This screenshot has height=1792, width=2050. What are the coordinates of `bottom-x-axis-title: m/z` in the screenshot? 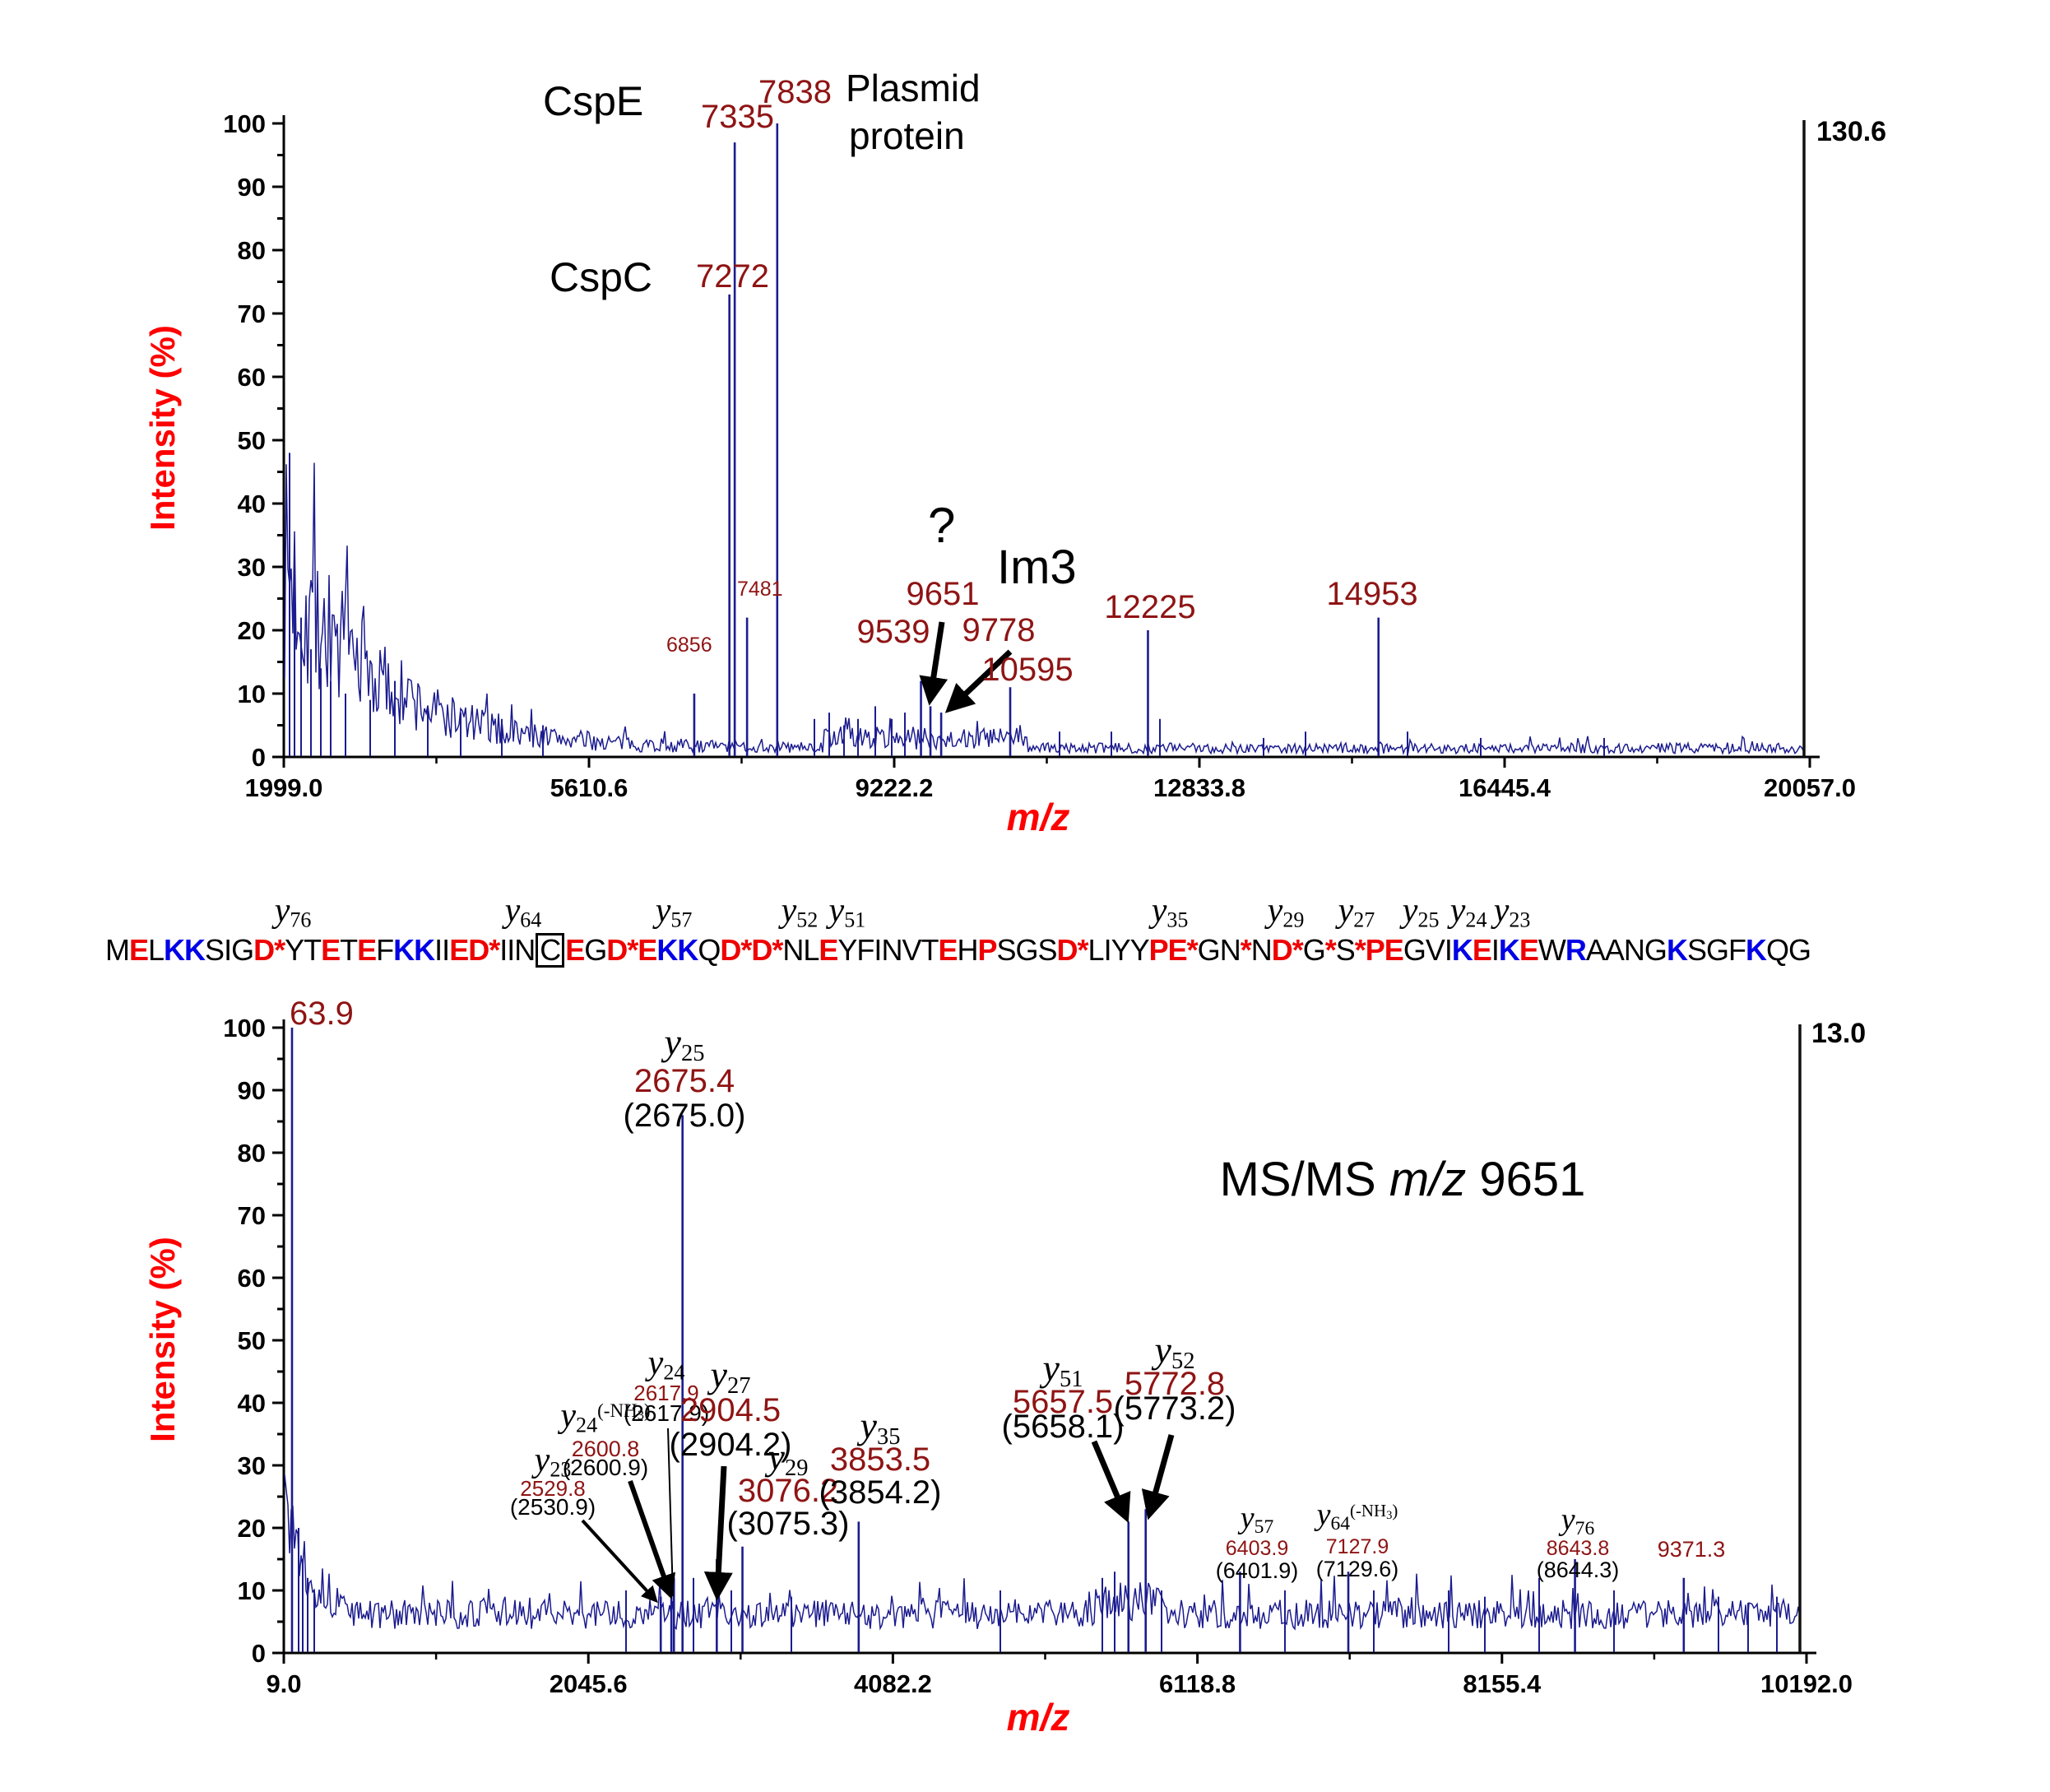 It's located at (1038, 1717).